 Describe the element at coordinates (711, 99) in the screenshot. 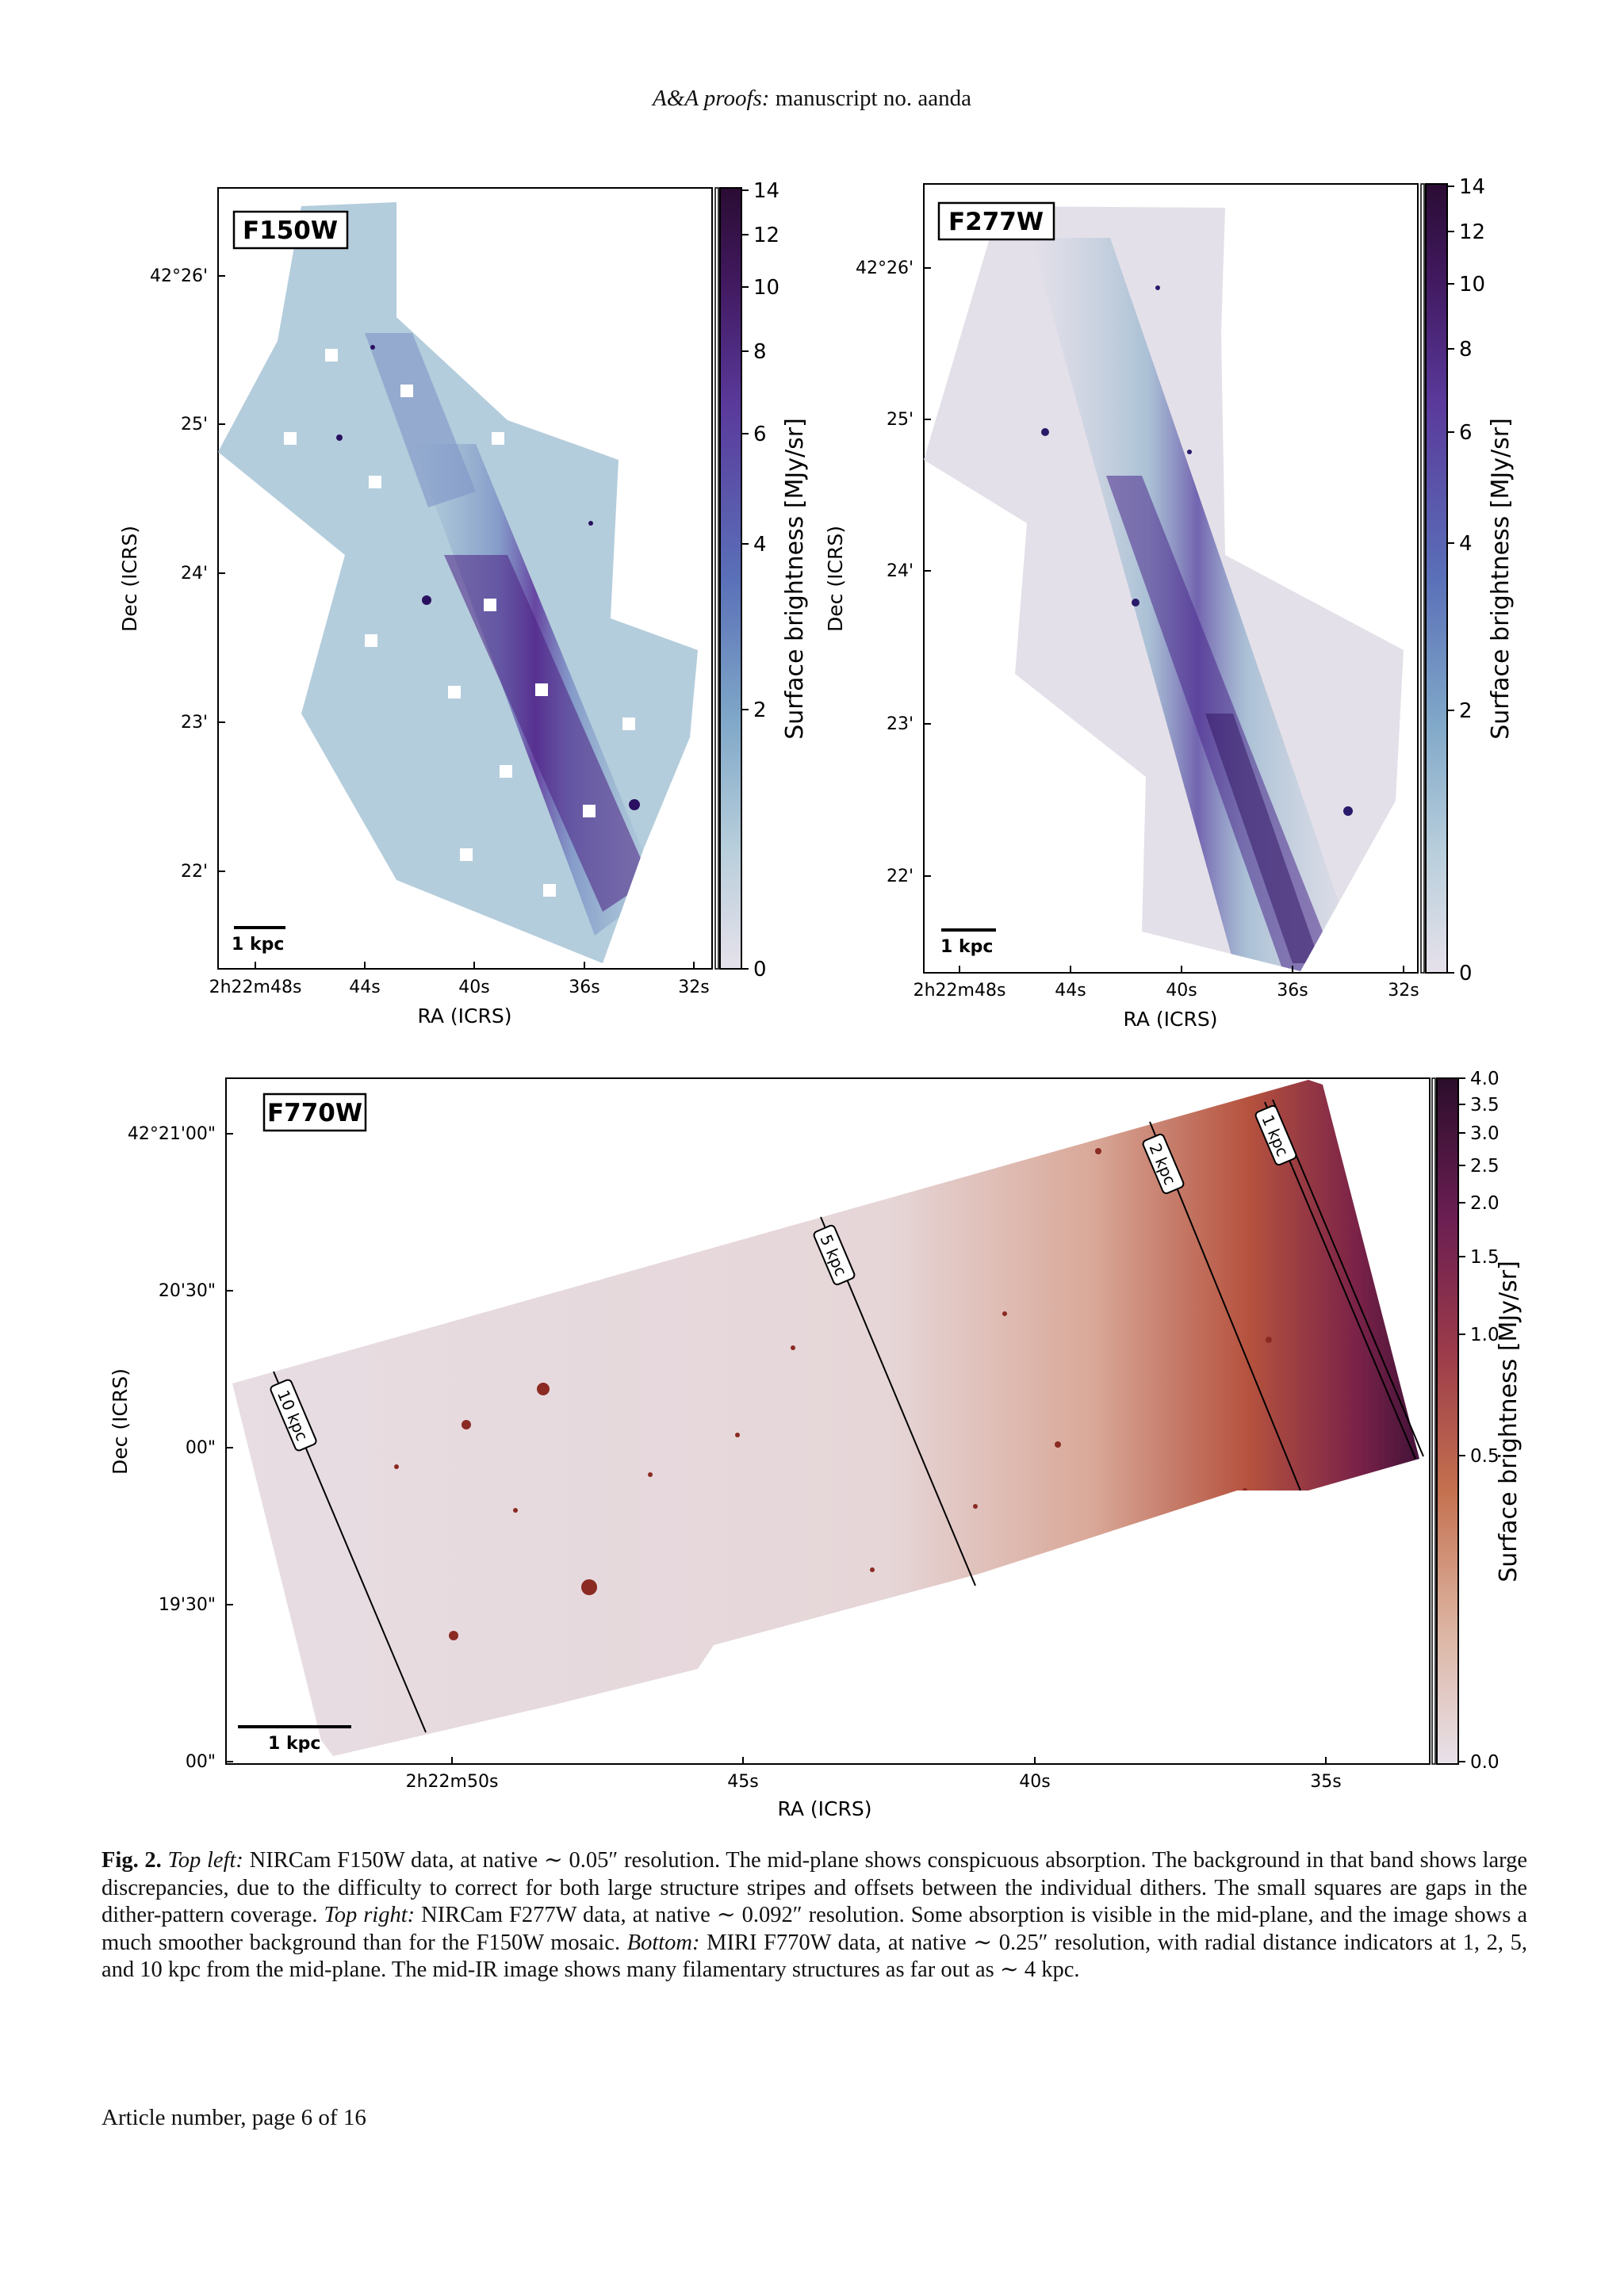

I see `journal-name: A&A proofs:` at that location.